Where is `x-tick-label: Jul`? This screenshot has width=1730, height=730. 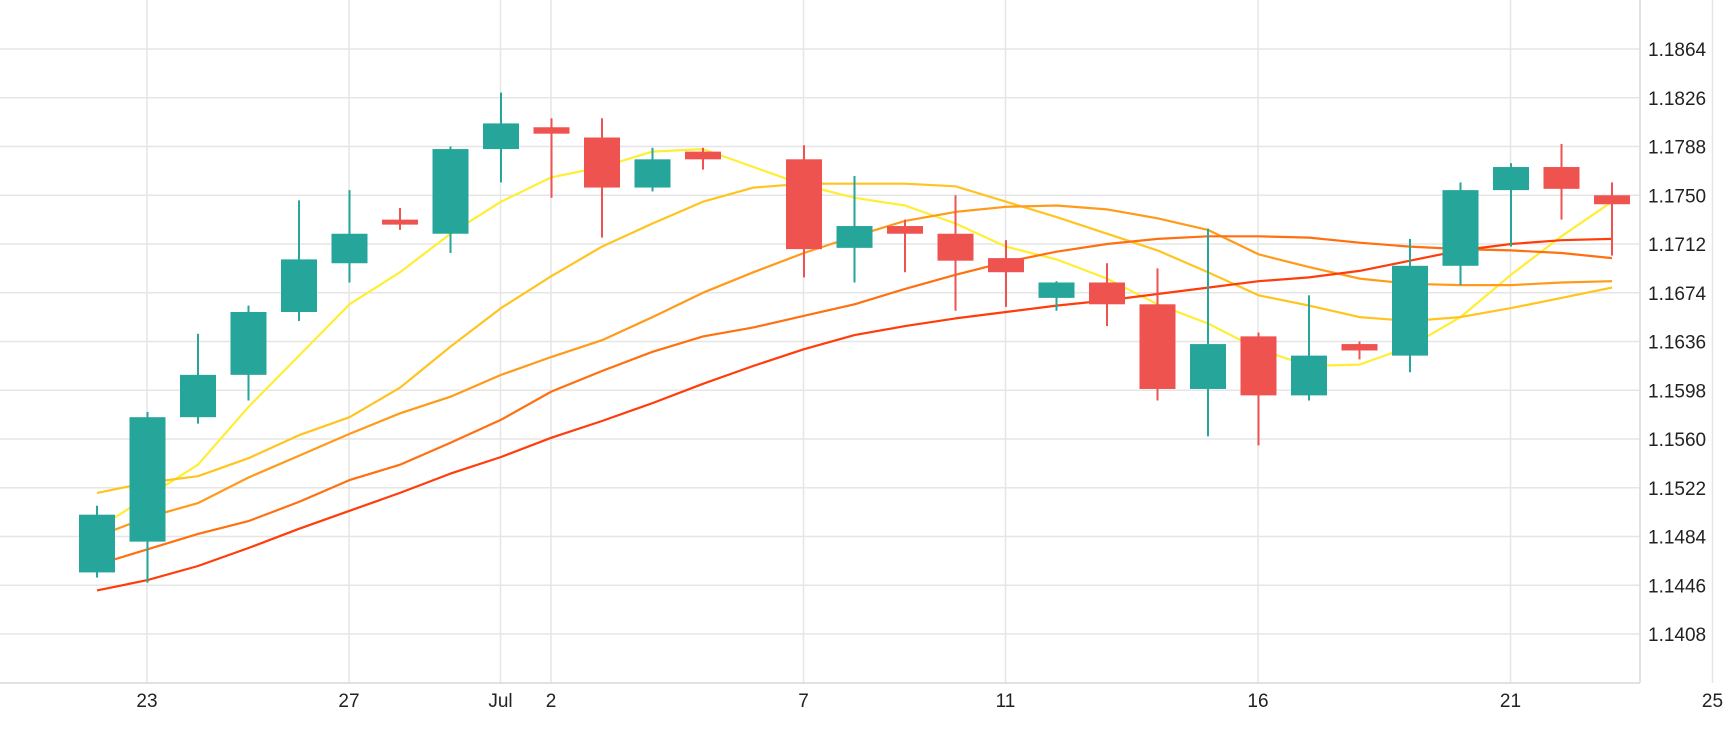
x-tick-label: Jul is located at coordinates (500, 701).